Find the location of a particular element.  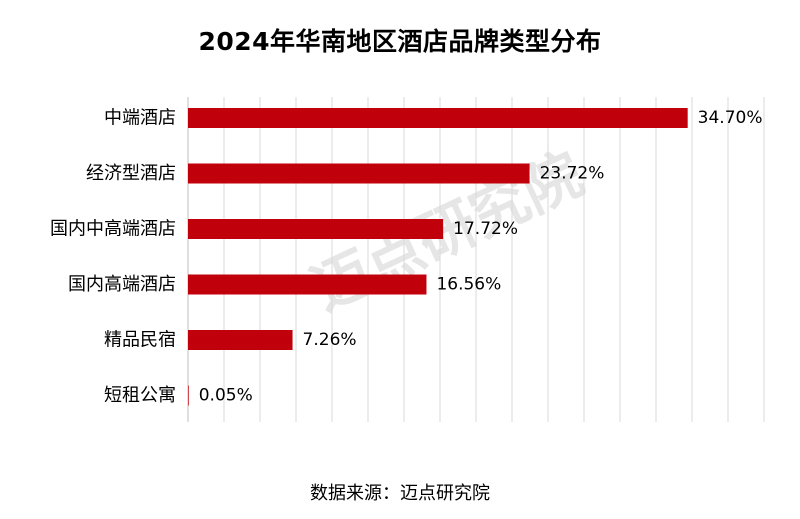

value-label: 0.05% is located at coordinates (226, 396).